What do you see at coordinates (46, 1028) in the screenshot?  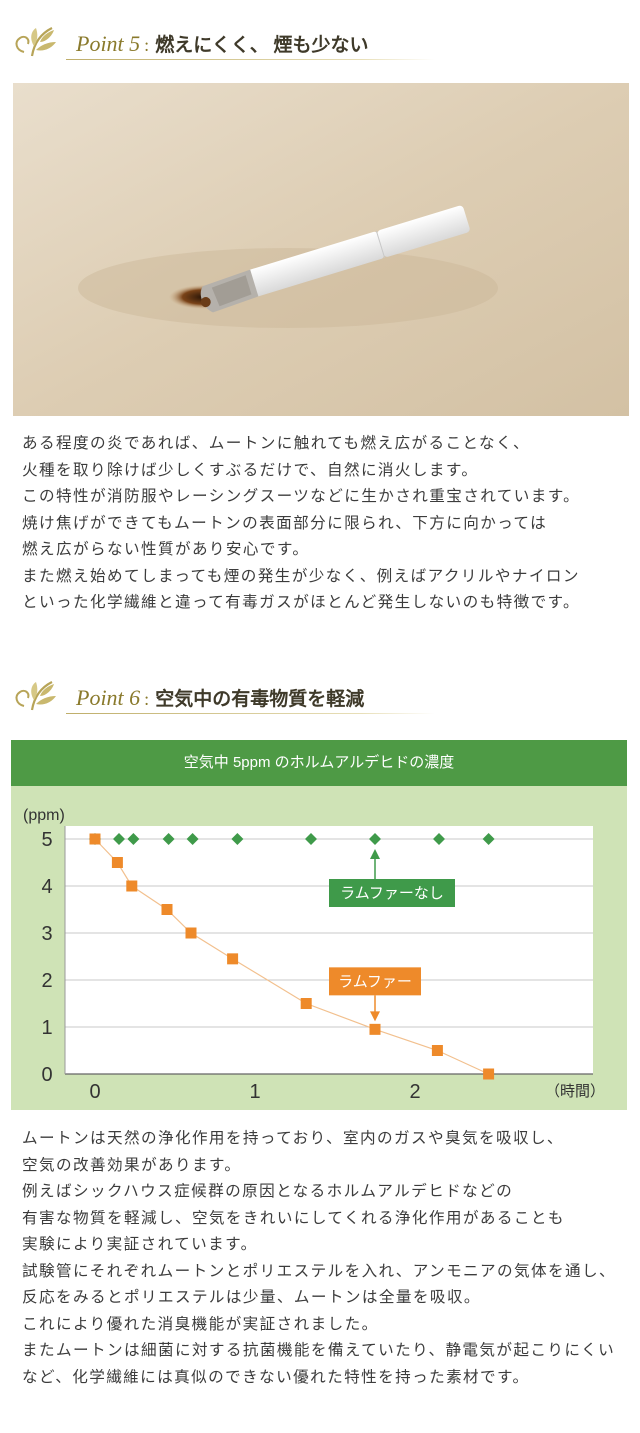 I see `y-tick-label: 1` at bounding box center [46, 1028].